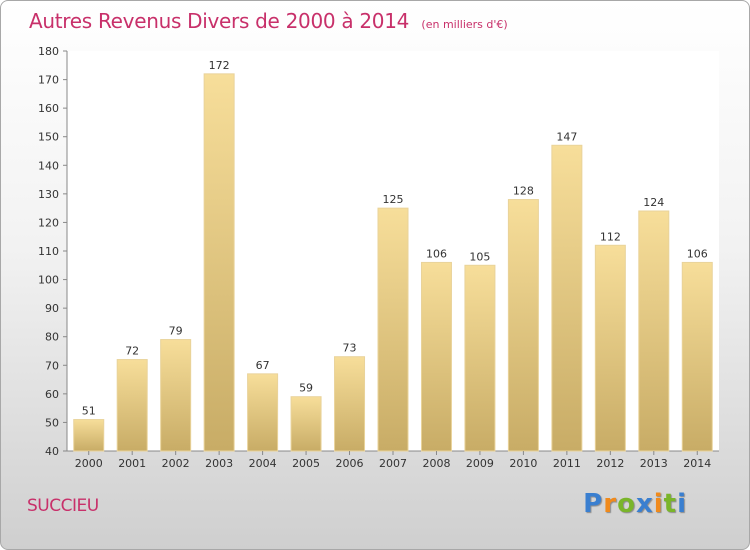 The width and height of the screenshot is (750, 550). What do you see at coordinates (670, 504) in the screenshot?
I see `logo-letter: t` at bounding box center [670, 504].